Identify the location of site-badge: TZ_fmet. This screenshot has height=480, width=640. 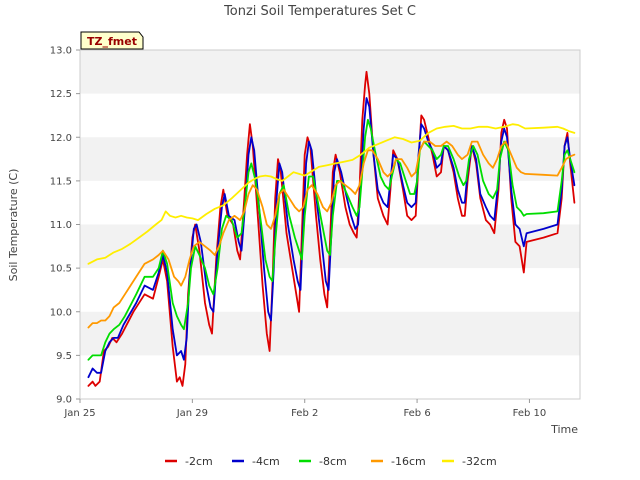
(112, 40).